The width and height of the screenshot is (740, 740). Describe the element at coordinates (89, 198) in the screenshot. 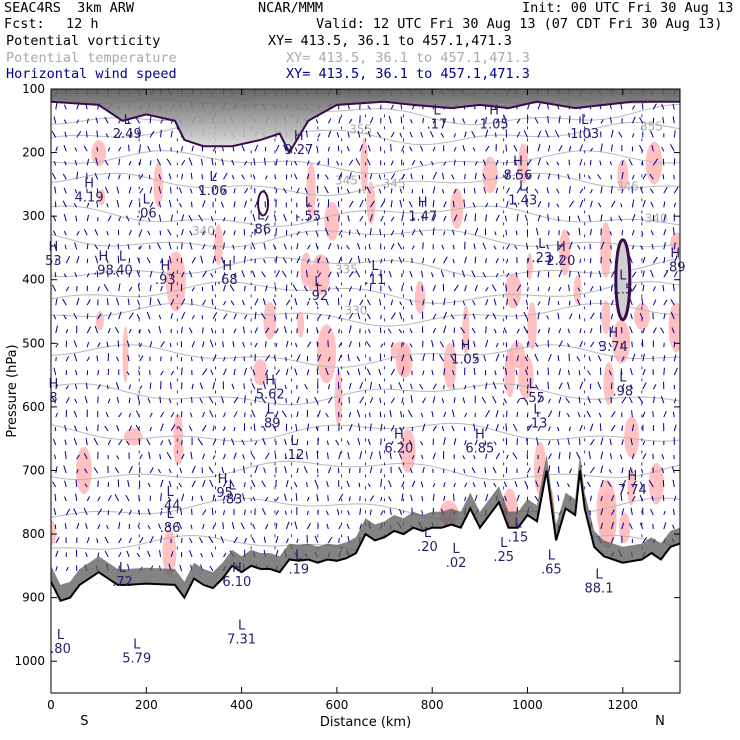

I see `extremum-value: 4.19` at that location.